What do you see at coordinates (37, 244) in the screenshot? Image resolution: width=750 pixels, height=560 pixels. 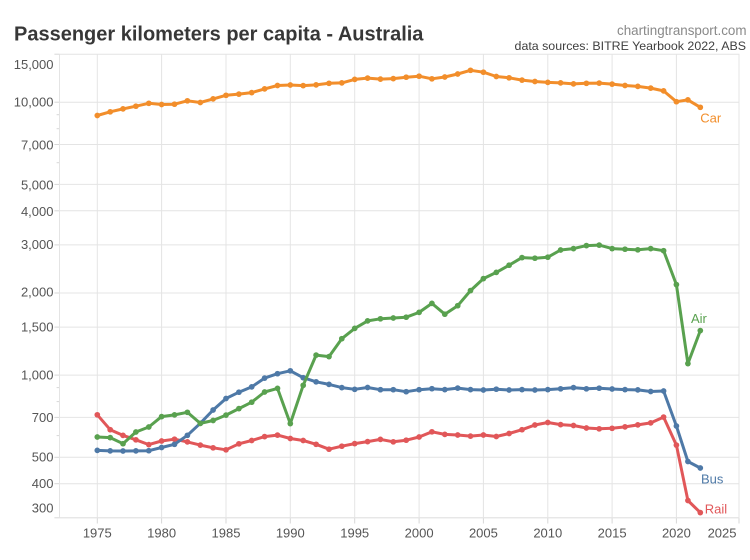 I see `svg-text: 3,000` at bounding box center [37, 244].